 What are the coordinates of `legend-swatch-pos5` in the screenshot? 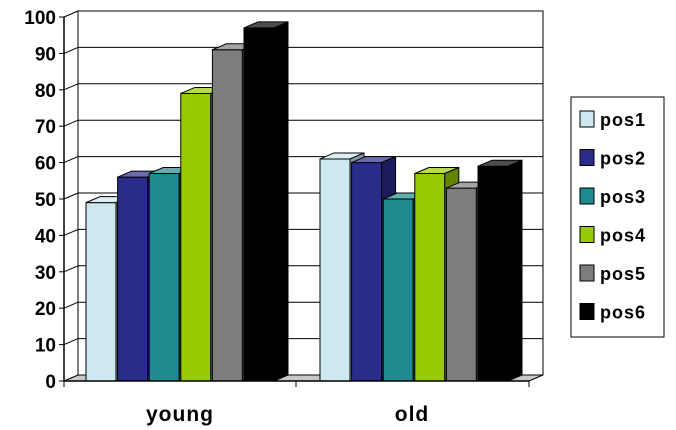 It's located at (587, 273).